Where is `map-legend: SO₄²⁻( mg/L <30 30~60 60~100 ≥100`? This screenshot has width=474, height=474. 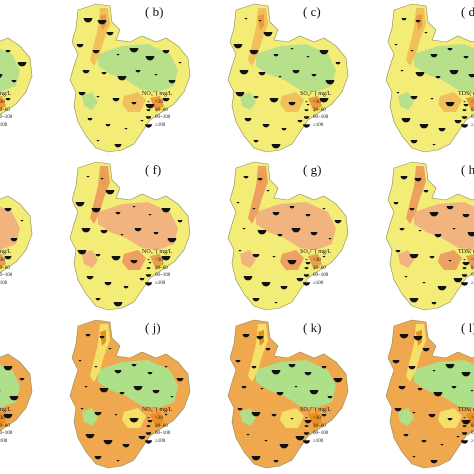 map-legend: SO₄²⁻( mg/L <30 30~60 60~100 ≥100 is located at coordinates (315, 425).